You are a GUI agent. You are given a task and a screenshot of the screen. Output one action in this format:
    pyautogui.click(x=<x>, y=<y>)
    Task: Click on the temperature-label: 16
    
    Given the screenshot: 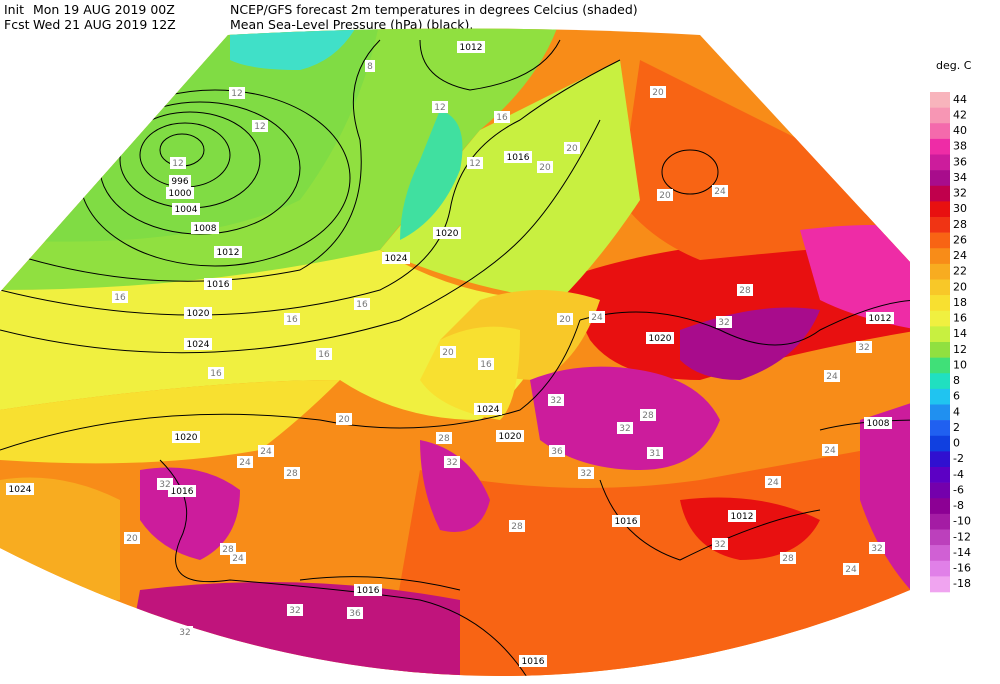 What is the action you would take?
    pyautogui.click(x=120, y=298)
    